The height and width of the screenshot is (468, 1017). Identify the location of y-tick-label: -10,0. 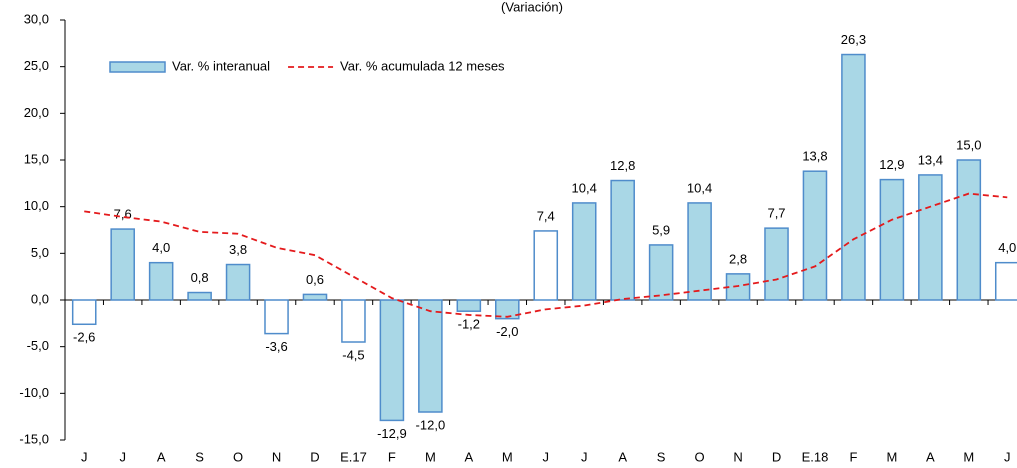
(34, 392).